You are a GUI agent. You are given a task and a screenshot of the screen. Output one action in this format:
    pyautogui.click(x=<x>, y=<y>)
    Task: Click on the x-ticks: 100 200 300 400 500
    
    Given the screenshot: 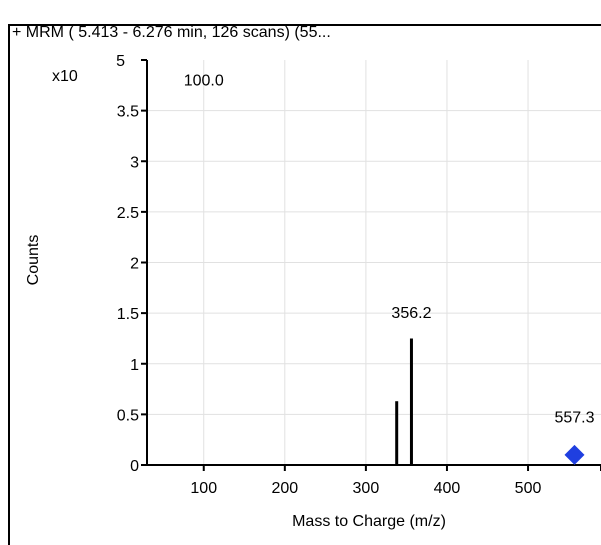 What is the action you would take?
    pyautogui.click(x=395, y=481)
    